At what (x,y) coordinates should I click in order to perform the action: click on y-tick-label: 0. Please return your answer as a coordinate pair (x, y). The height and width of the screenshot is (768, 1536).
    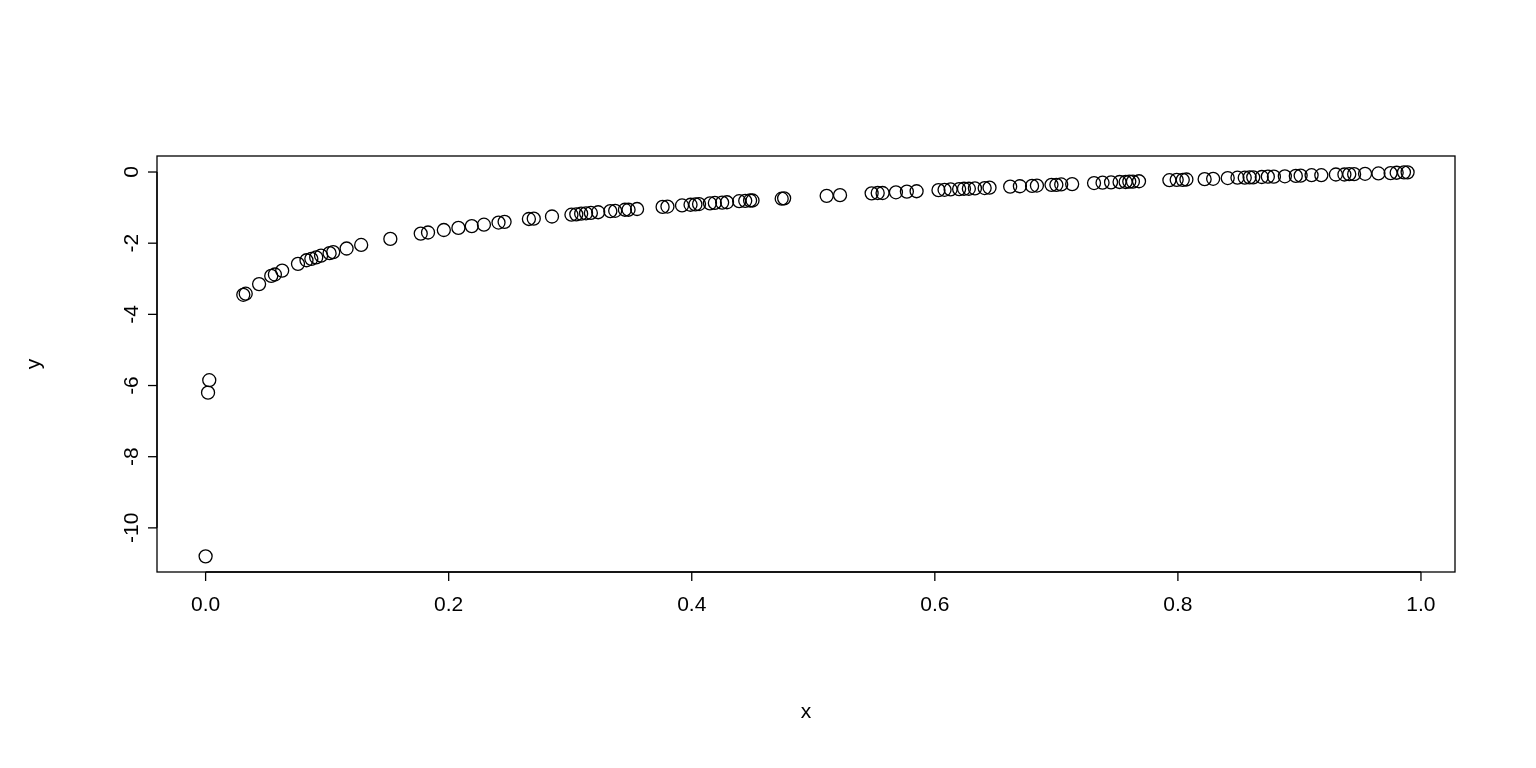
    Looking at the image, I should click on (130, 172).